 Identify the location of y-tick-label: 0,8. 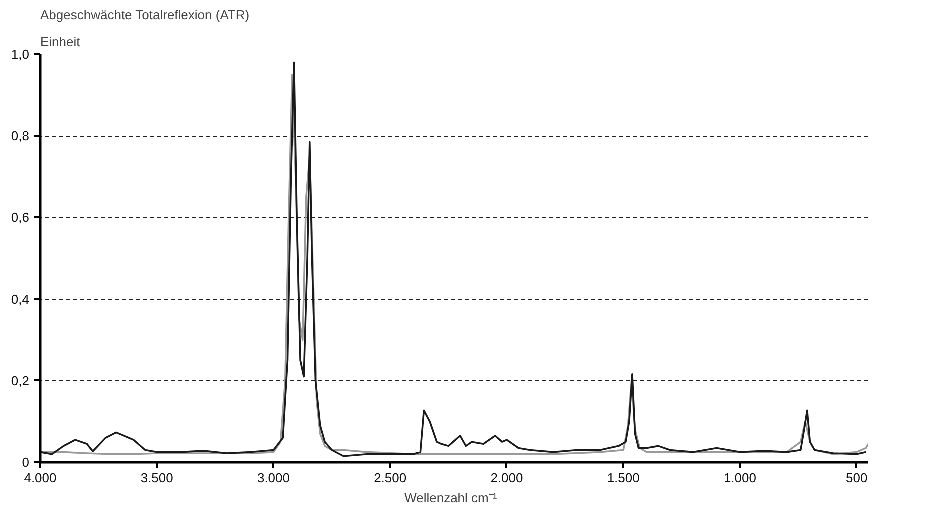
(20, 136).